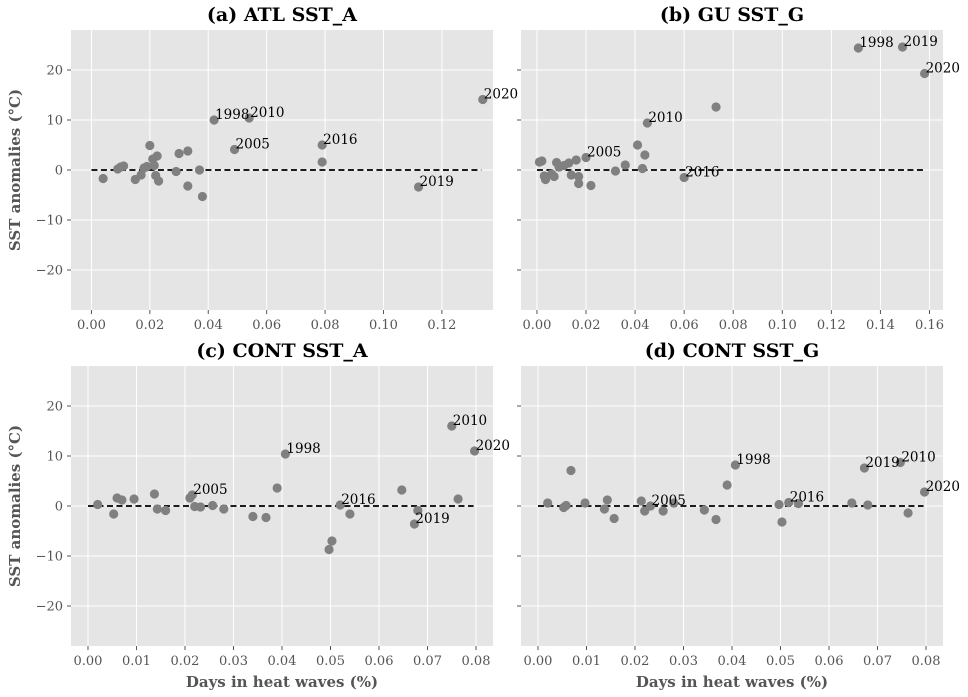  Describe the element at coordinates (49, 607) in the screenshot. I see `y-tick-label: −20` at that location.